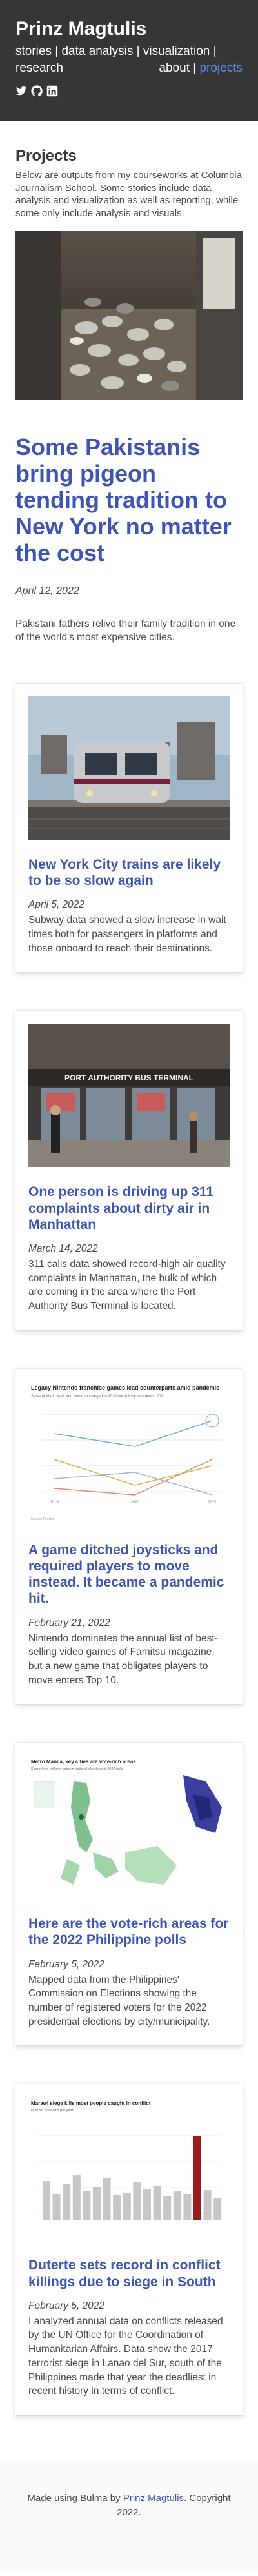 The height and width of the screenshot is (2576, 258). What do you see at coordinates (63, 1248) in the screenshot?
I see `card-date: March 14, 2022` at bounding box center [63, 1248].